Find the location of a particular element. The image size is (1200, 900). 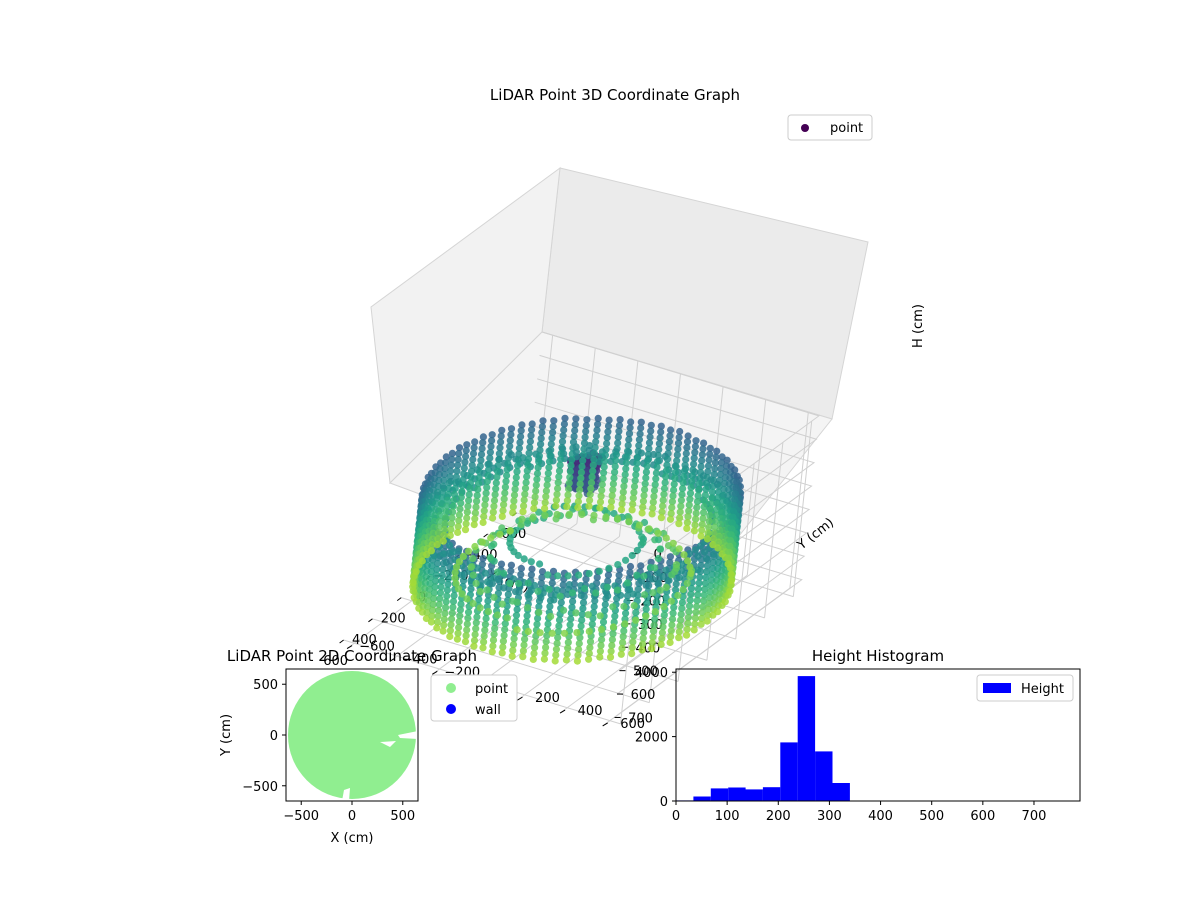

ticks-2d: −500 0 500 −500 0 500 is located at coordinates (328, 751).